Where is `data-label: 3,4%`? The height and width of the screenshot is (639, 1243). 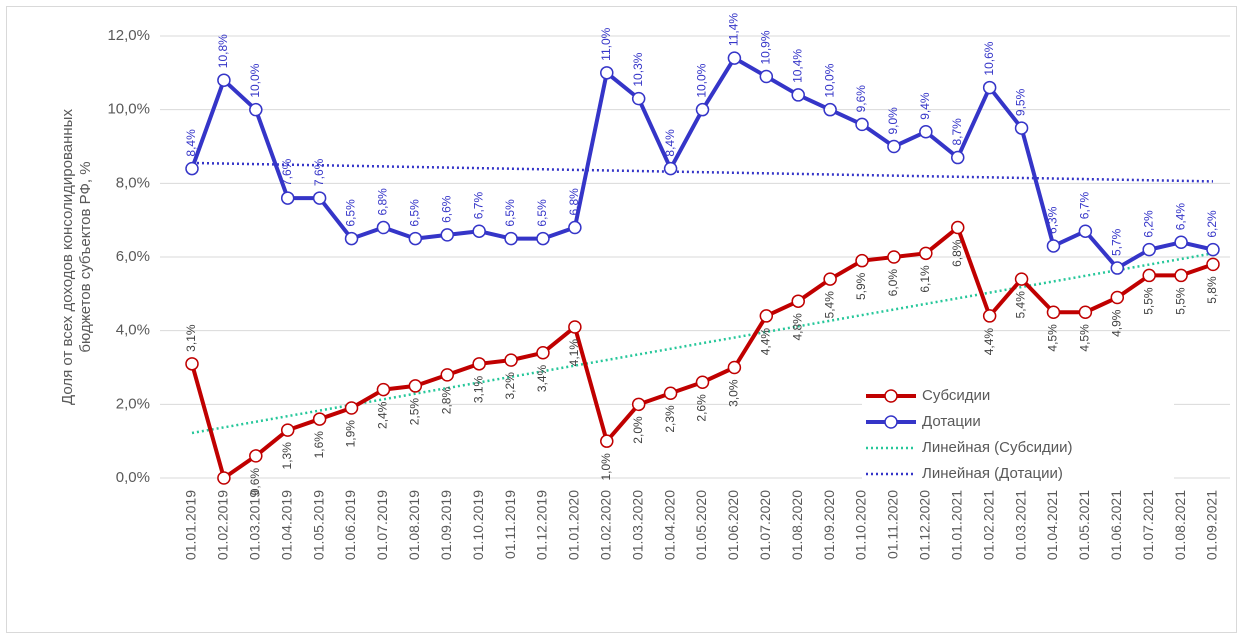
data-label: 3,4% is located at coordinates (542, 378).